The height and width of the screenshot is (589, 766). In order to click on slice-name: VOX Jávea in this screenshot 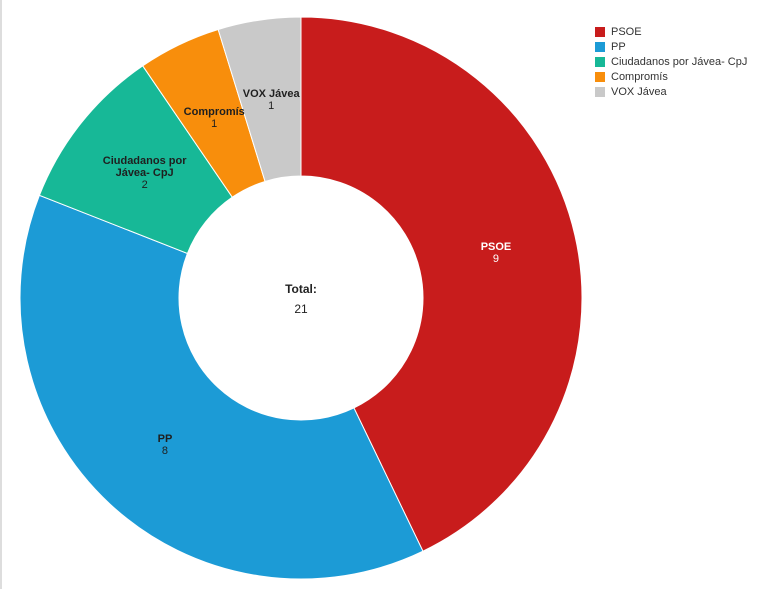, I will do `click(271, 94)`.